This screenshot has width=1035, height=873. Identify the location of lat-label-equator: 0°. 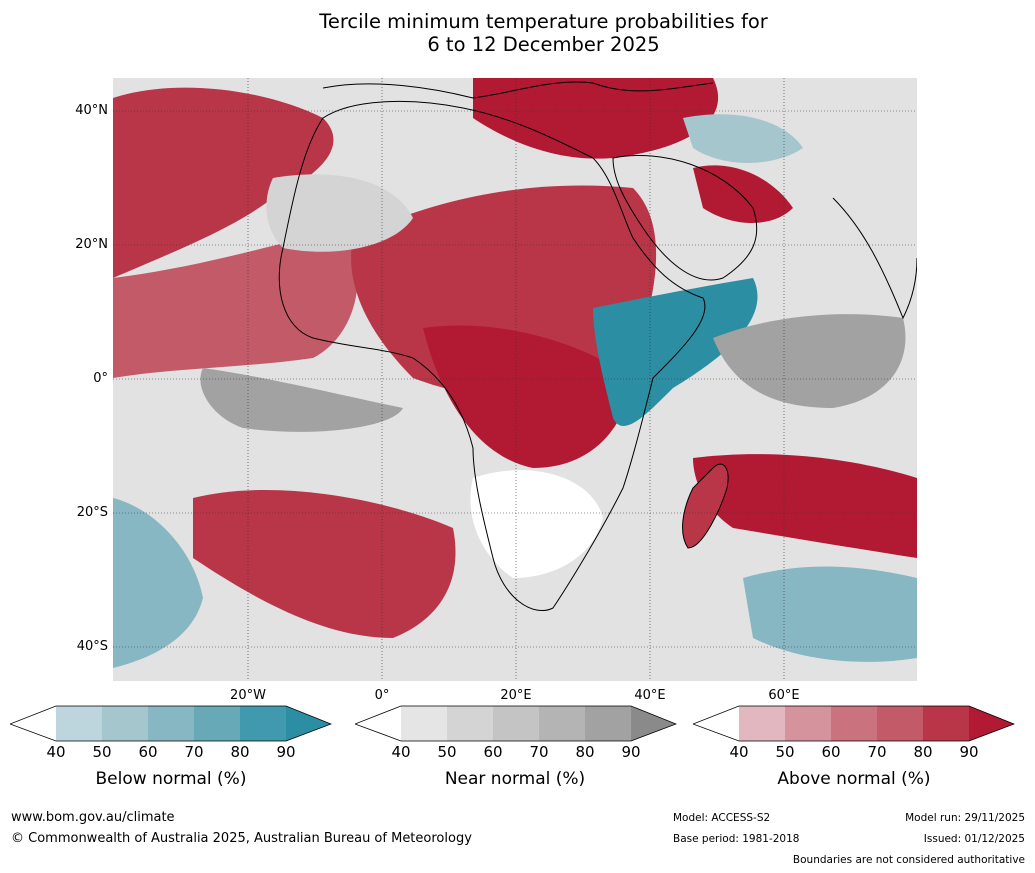
(100, 378).